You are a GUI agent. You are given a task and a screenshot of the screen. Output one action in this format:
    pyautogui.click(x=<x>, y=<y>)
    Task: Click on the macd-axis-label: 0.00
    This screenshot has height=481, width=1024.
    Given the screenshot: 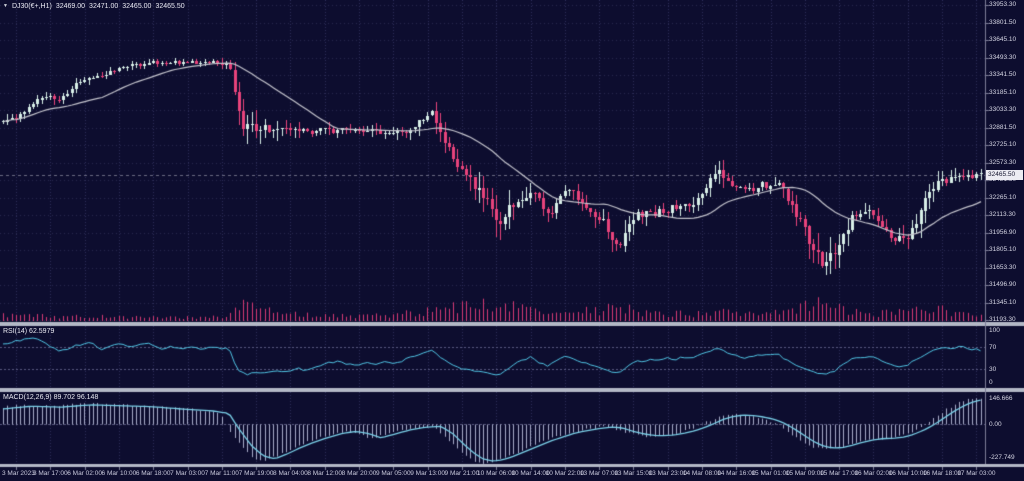 What is the action you would take?
    pyautogui.click(x=995, y=424)
    